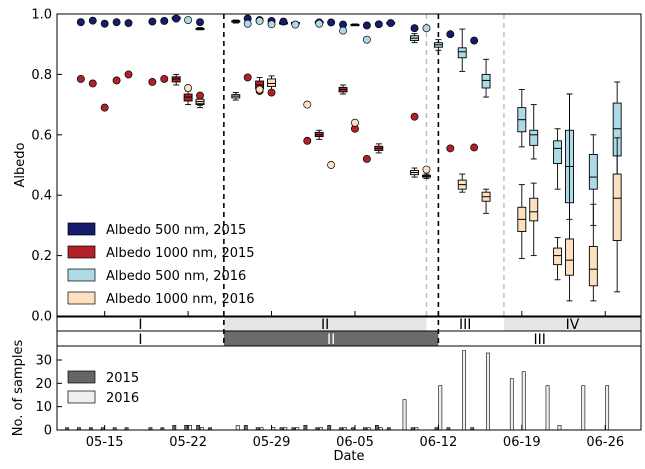  What do you see at coordinates (41, 196) in the screenshot?
I see `albedo-y-tick-label-3: 0.4` at bounding box center [41, 196].